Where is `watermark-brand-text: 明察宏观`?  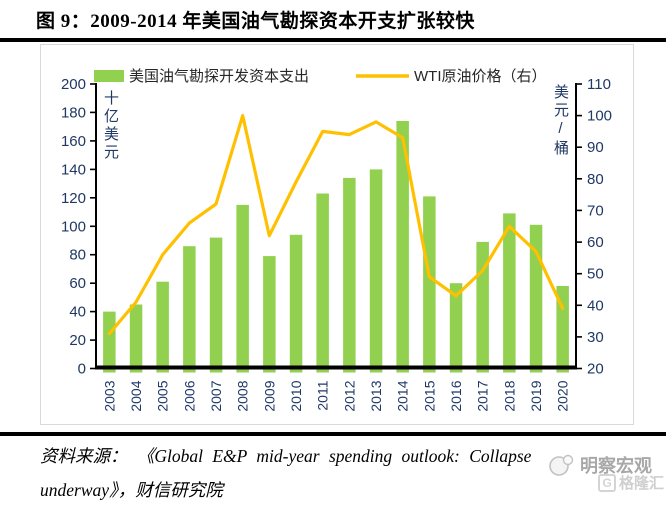
watermark-brand-text: 明察宏观 is located at coordinates (616, 466).